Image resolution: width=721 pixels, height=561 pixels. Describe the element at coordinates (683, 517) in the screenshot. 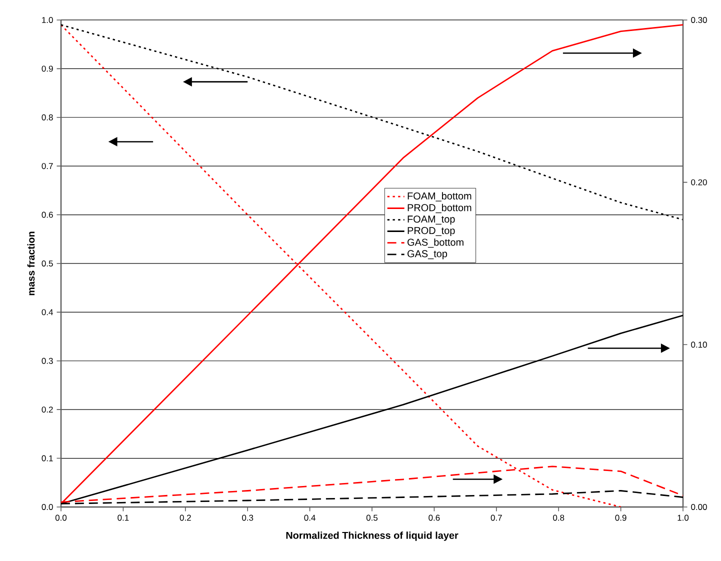

I see `x-tick-label: 1.0` at that location.